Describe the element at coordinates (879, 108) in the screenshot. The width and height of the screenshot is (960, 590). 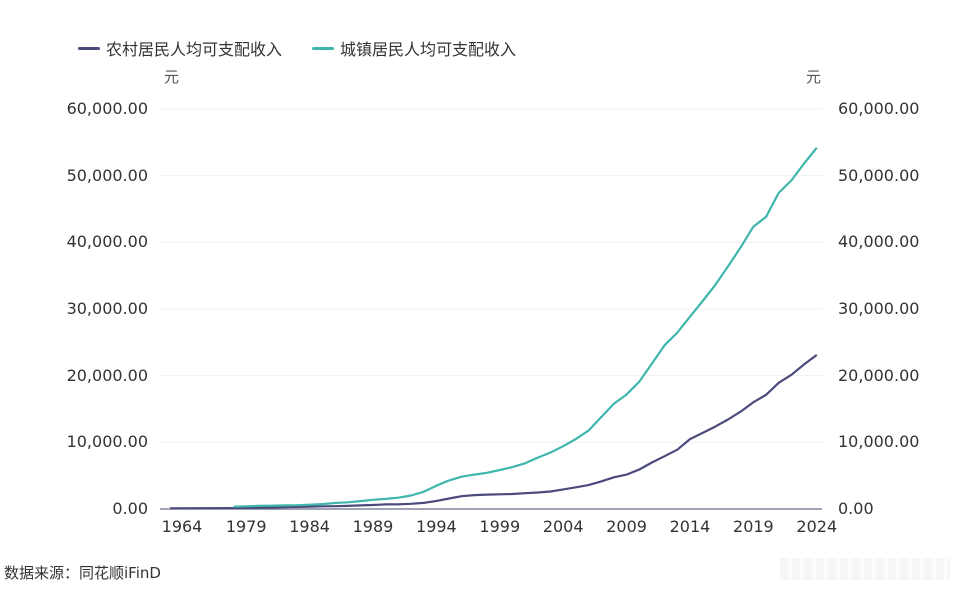
I see `right-y-tick-label: 60,000.00` at that location.